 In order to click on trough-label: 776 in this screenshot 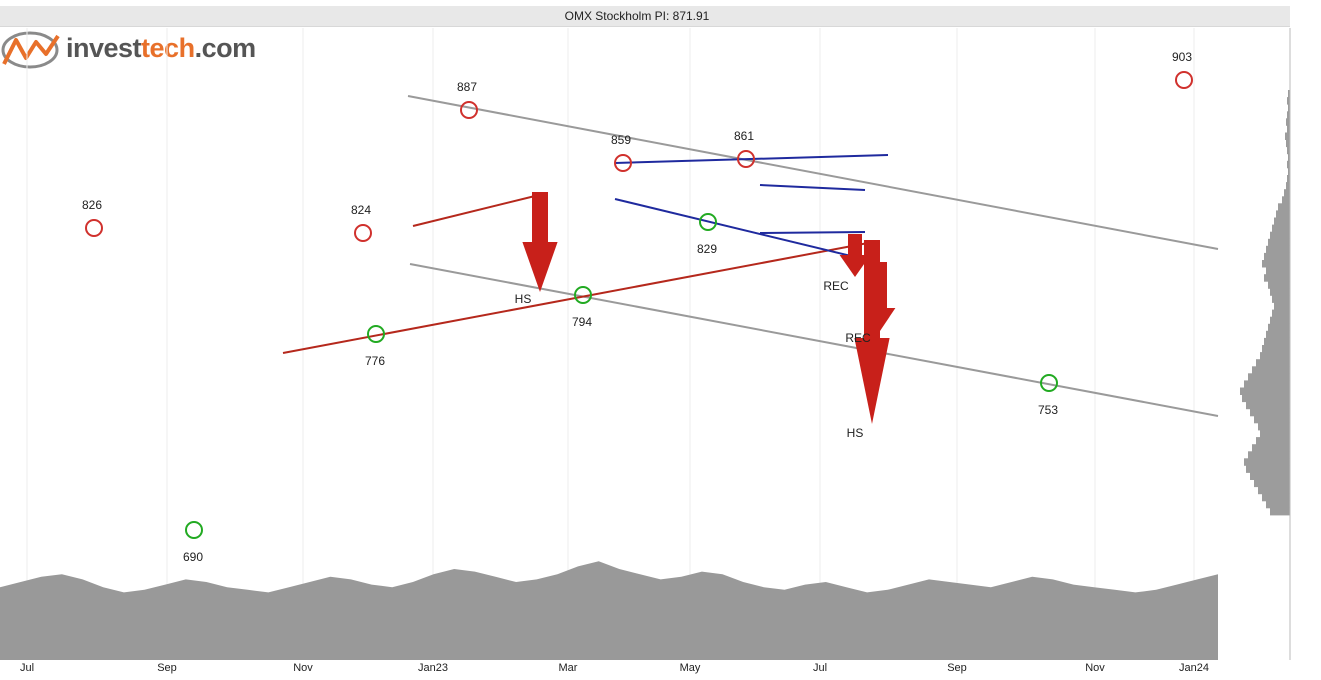, I will do `click(375, 361)`.